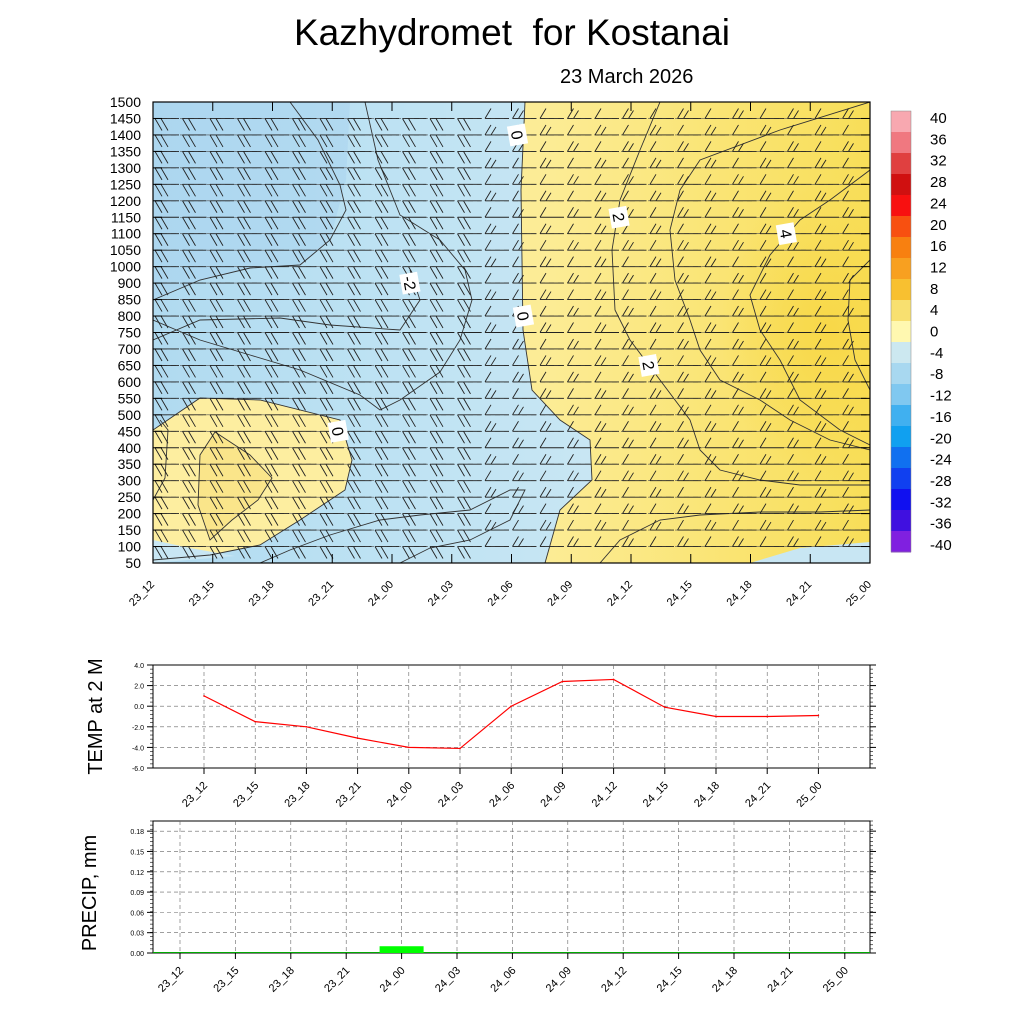  What do you see at coordinates (559, 980) in the screenshot?
I see `precip-x-tick-label: 24_09` at bounding box center [559, 980].